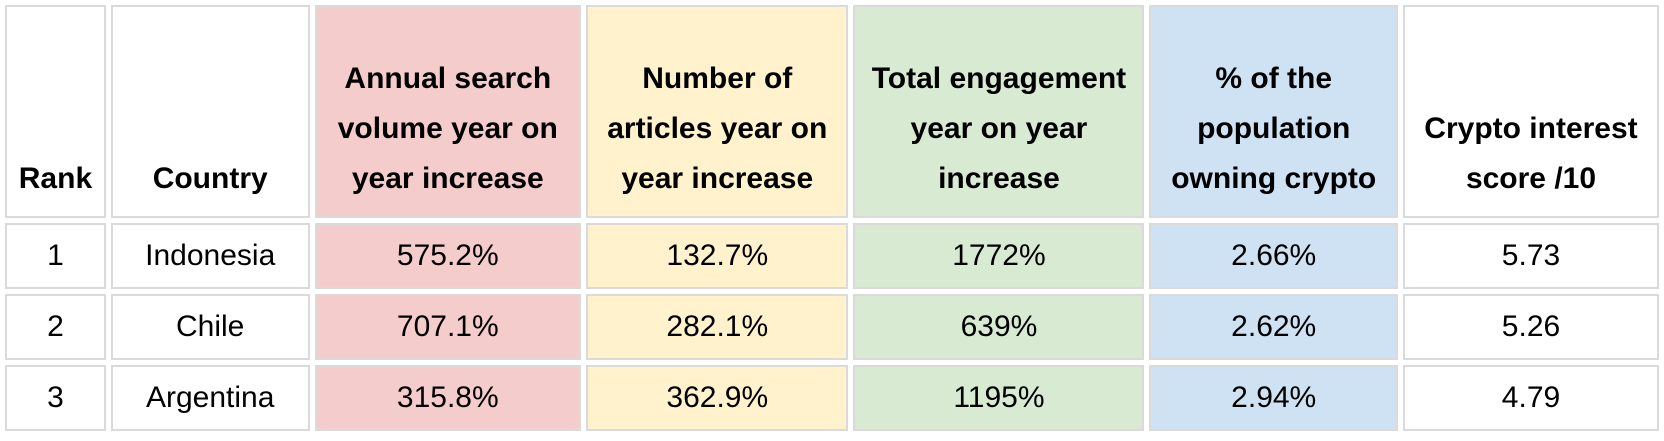 The width and height of the screenshot is (1664, 441). What do you see at coordinates (1273, 111) in the screenshot?
I see `header-population-owning: % of the population owning crypto` at bounding box center [1273, 111].